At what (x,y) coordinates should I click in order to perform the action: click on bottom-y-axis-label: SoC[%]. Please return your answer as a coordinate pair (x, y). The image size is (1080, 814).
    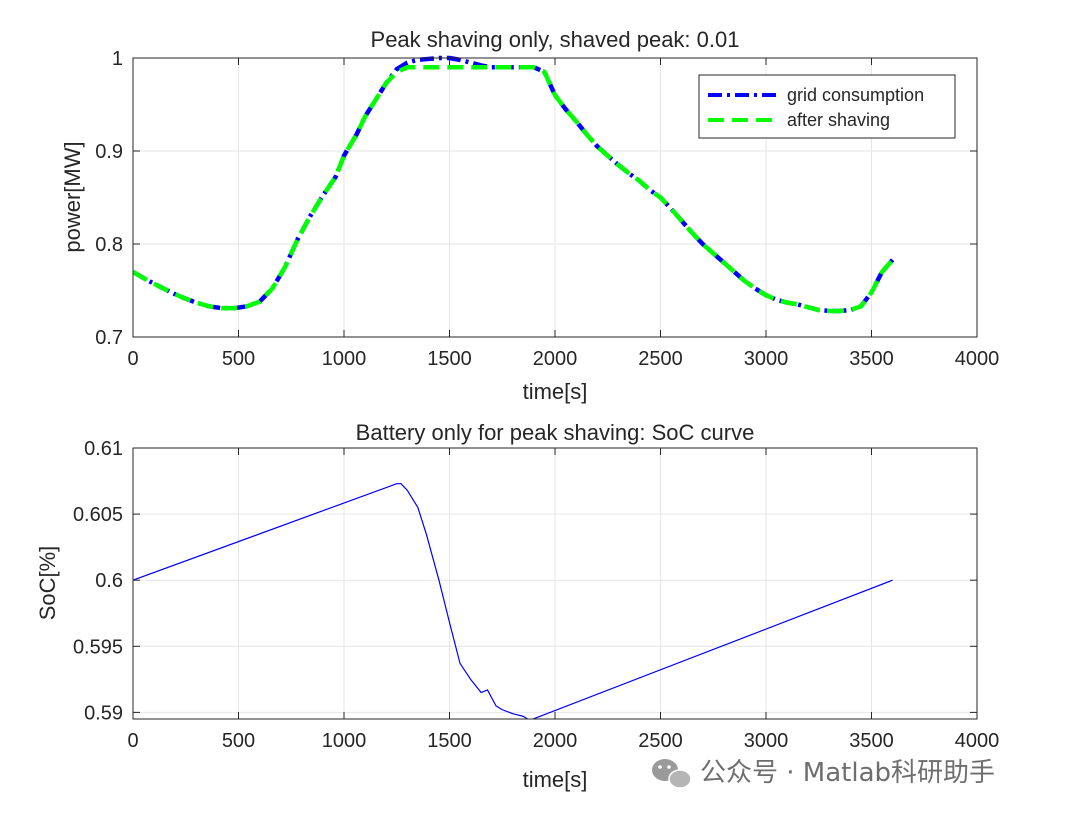
    Looking at the image, I should click on (47, 583).